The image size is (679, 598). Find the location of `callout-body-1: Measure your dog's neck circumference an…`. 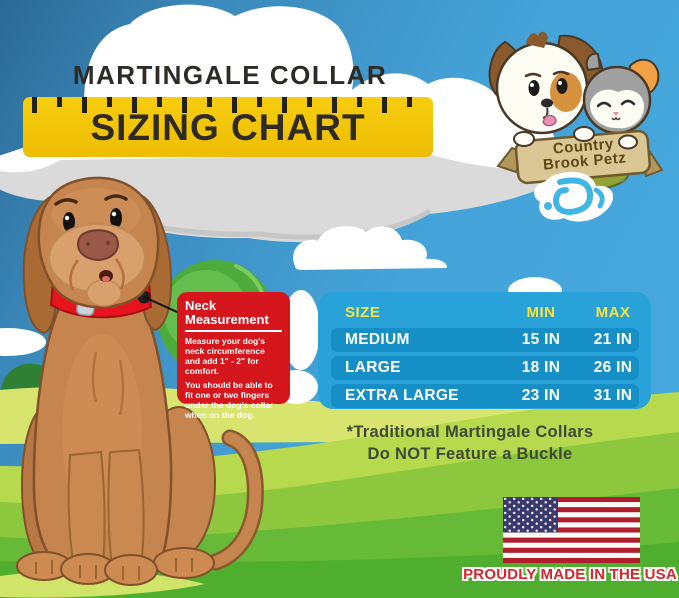

callout-body-1: Measure your dog's neck circumference an… is located at coordinates (225, 356).